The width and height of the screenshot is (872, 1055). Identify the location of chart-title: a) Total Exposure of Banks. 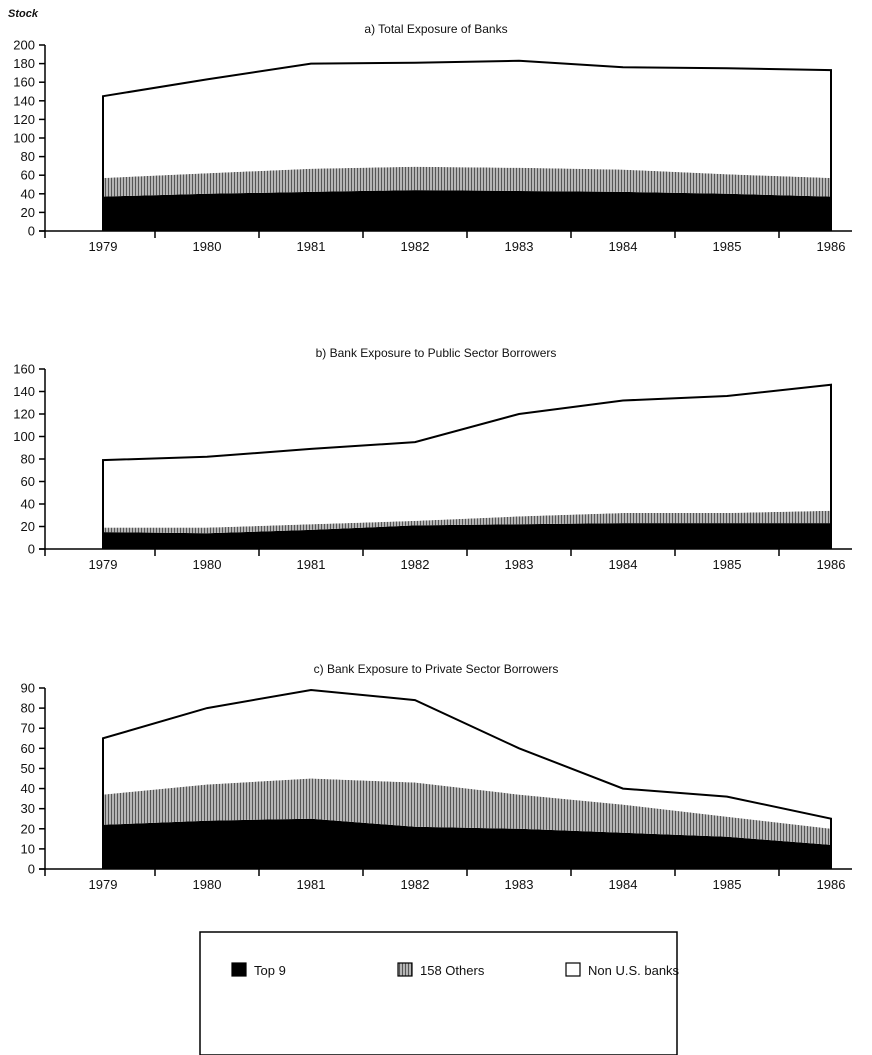
(435, 29).